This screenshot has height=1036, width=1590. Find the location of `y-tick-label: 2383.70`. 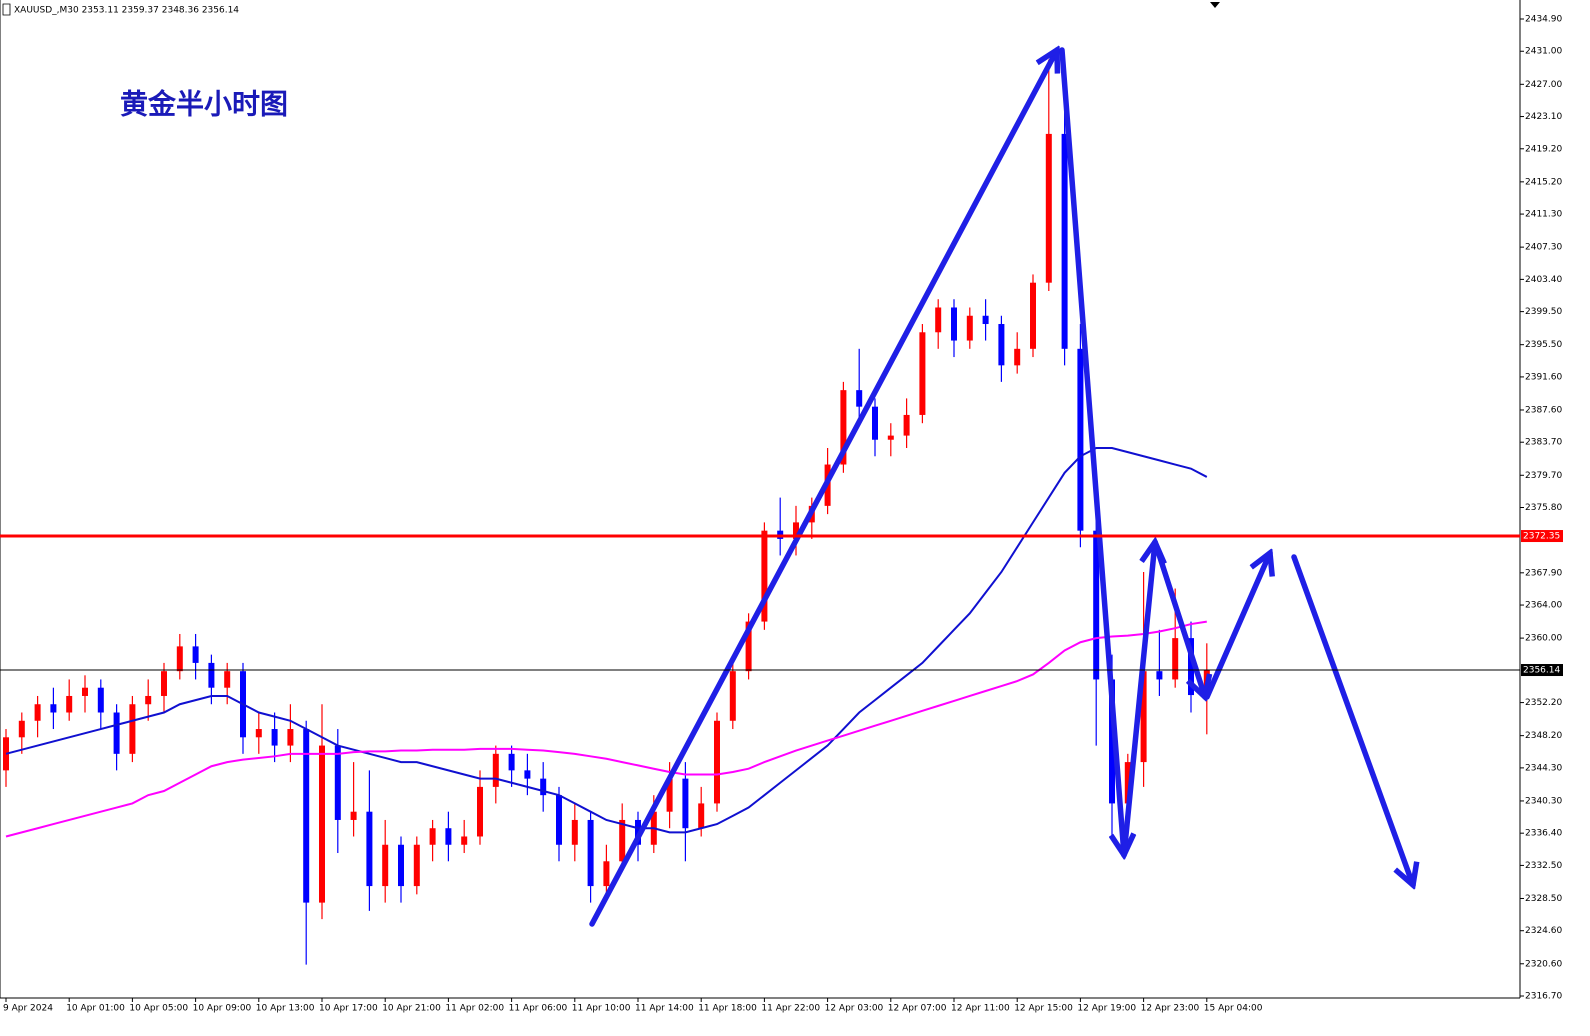

y-tick-label: 2383.70 is located at coordinates (1543, 443).